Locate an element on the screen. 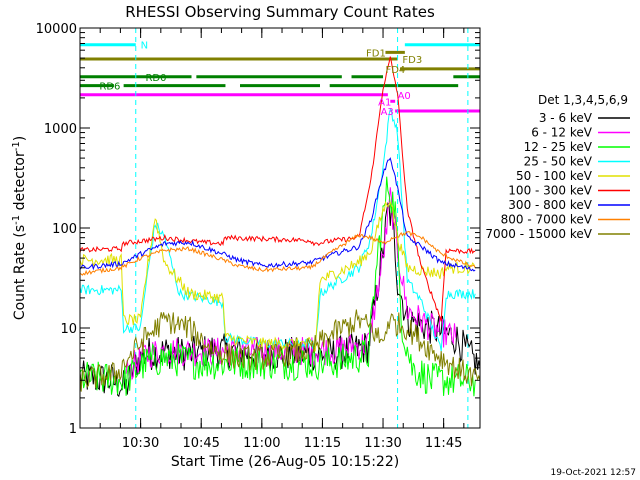 Image resolution: width=640 pixels, height=480 pixels. y-tick-label: 10 is located at coordinates (68, 329).